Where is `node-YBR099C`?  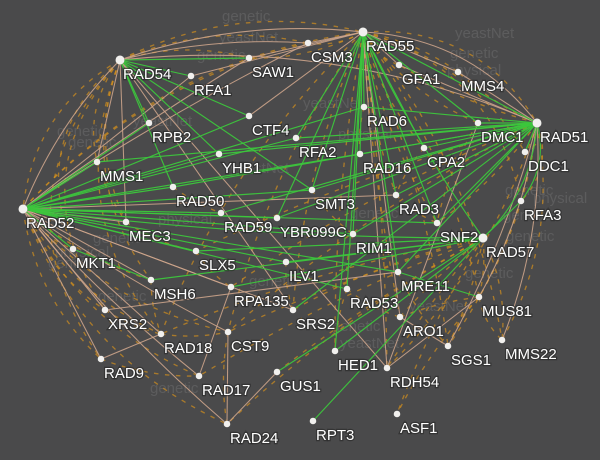 node-YBR099C is located at coordinates (277, 218).